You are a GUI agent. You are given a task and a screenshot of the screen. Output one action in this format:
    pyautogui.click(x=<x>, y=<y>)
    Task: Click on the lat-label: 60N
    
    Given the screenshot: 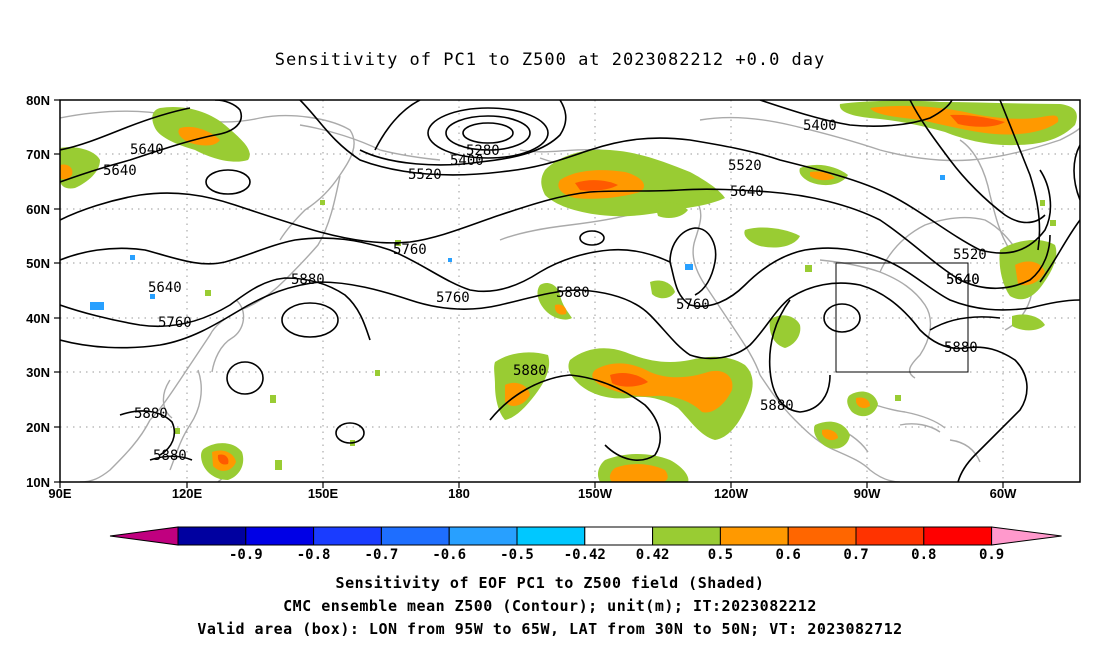 What is the action you would take?
    pyautogui.click(x=38, y=209)
    